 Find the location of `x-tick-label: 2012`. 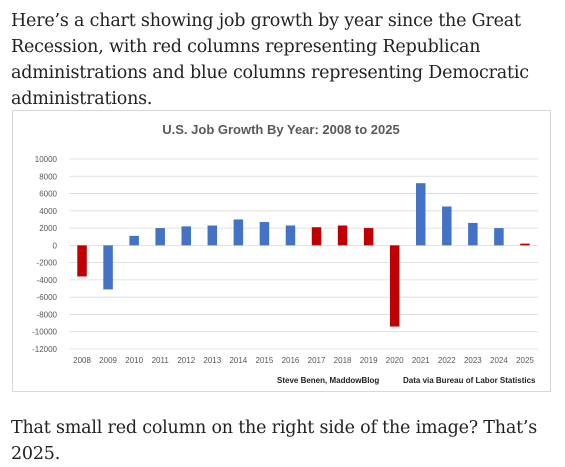

x-tick-label: 2012 is located at coordinates (186, 360).